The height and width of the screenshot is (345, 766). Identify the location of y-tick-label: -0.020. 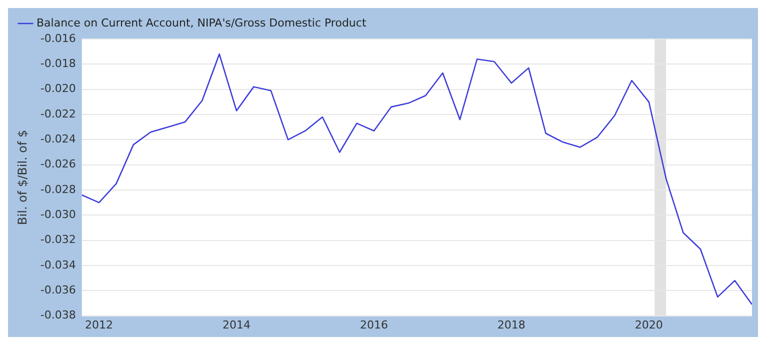
(58, 89).